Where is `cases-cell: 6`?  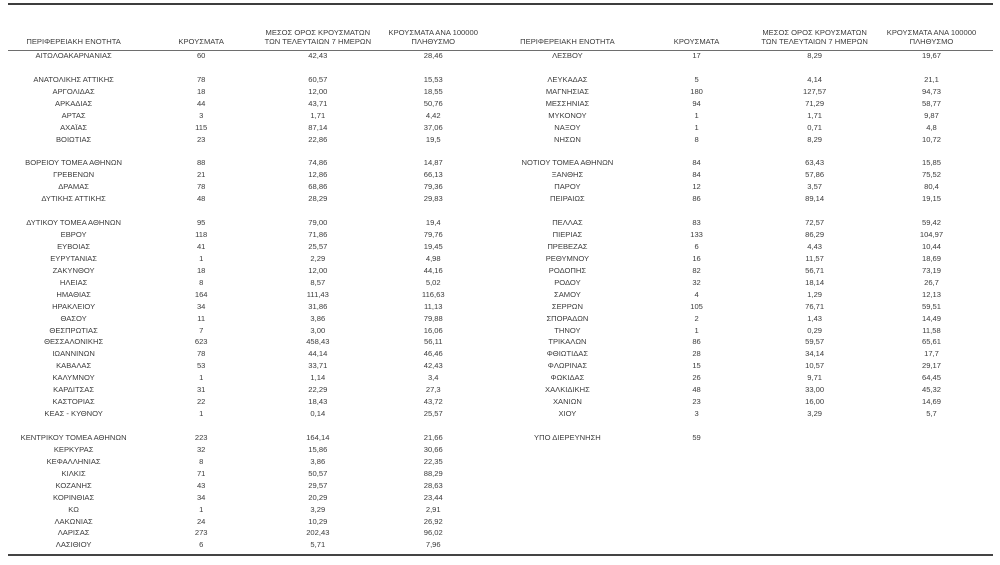
cases-cell: 6 is located at coordinates (201, 545).